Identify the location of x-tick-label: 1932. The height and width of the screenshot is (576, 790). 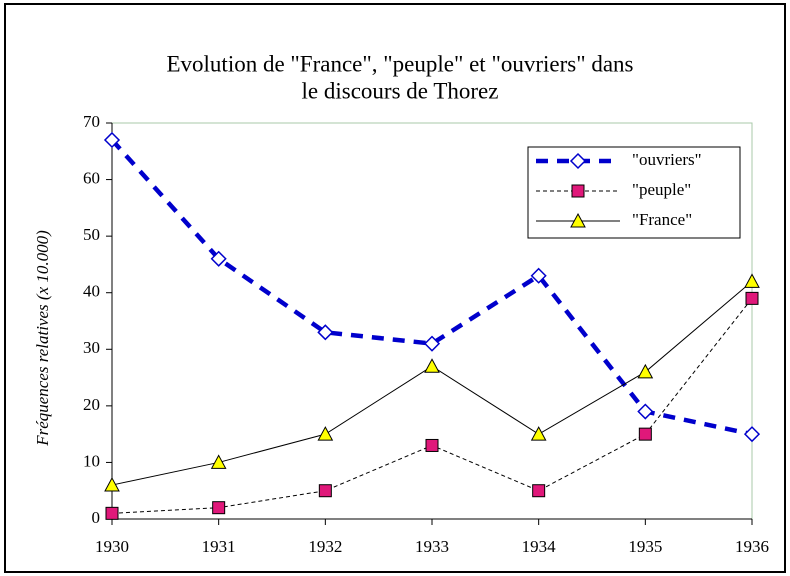
(325, 546).